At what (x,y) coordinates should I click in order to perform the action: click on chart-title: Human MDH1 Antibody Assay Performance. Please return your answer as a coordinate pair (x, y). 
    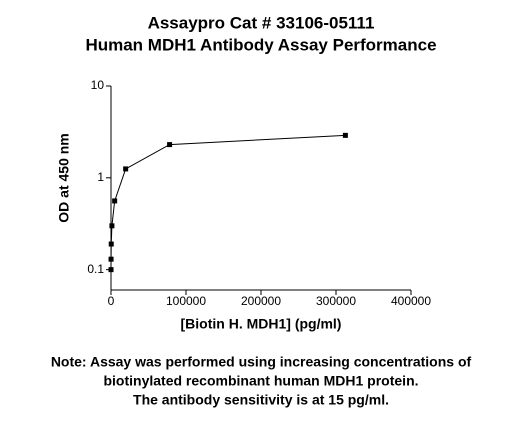
    Looking at the image, I should click on (260, 44).